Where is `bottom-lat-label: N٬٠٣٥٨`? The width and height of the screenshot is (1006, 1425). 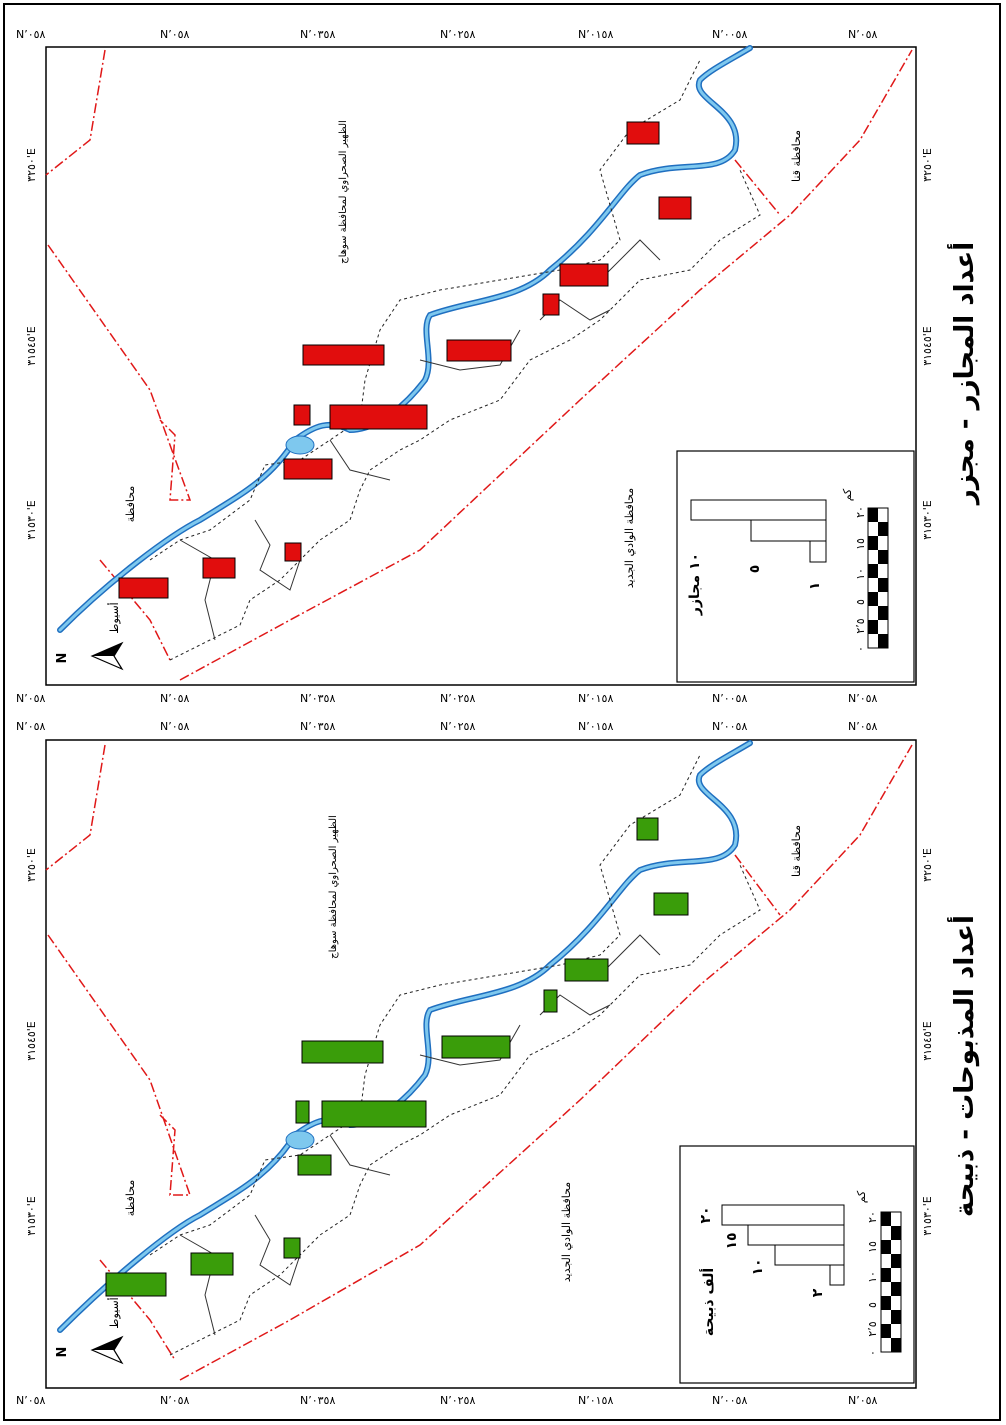
bottom-lat-label: N٬٠٣٥٨ is located at coordinates (318, 1400).